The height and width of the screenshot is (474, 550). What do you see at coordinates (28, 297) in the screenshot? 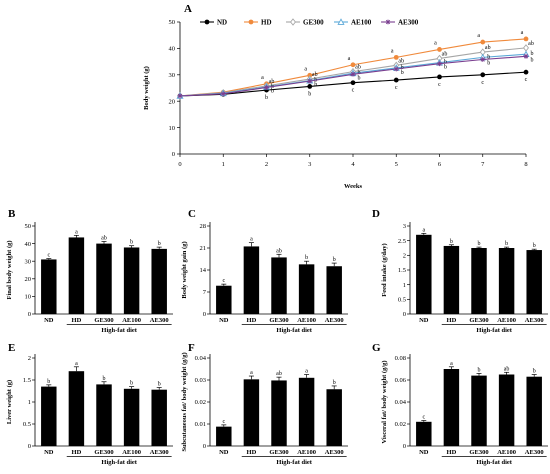
I see `y-tick-label: 10` at bounding box center [28, 297].